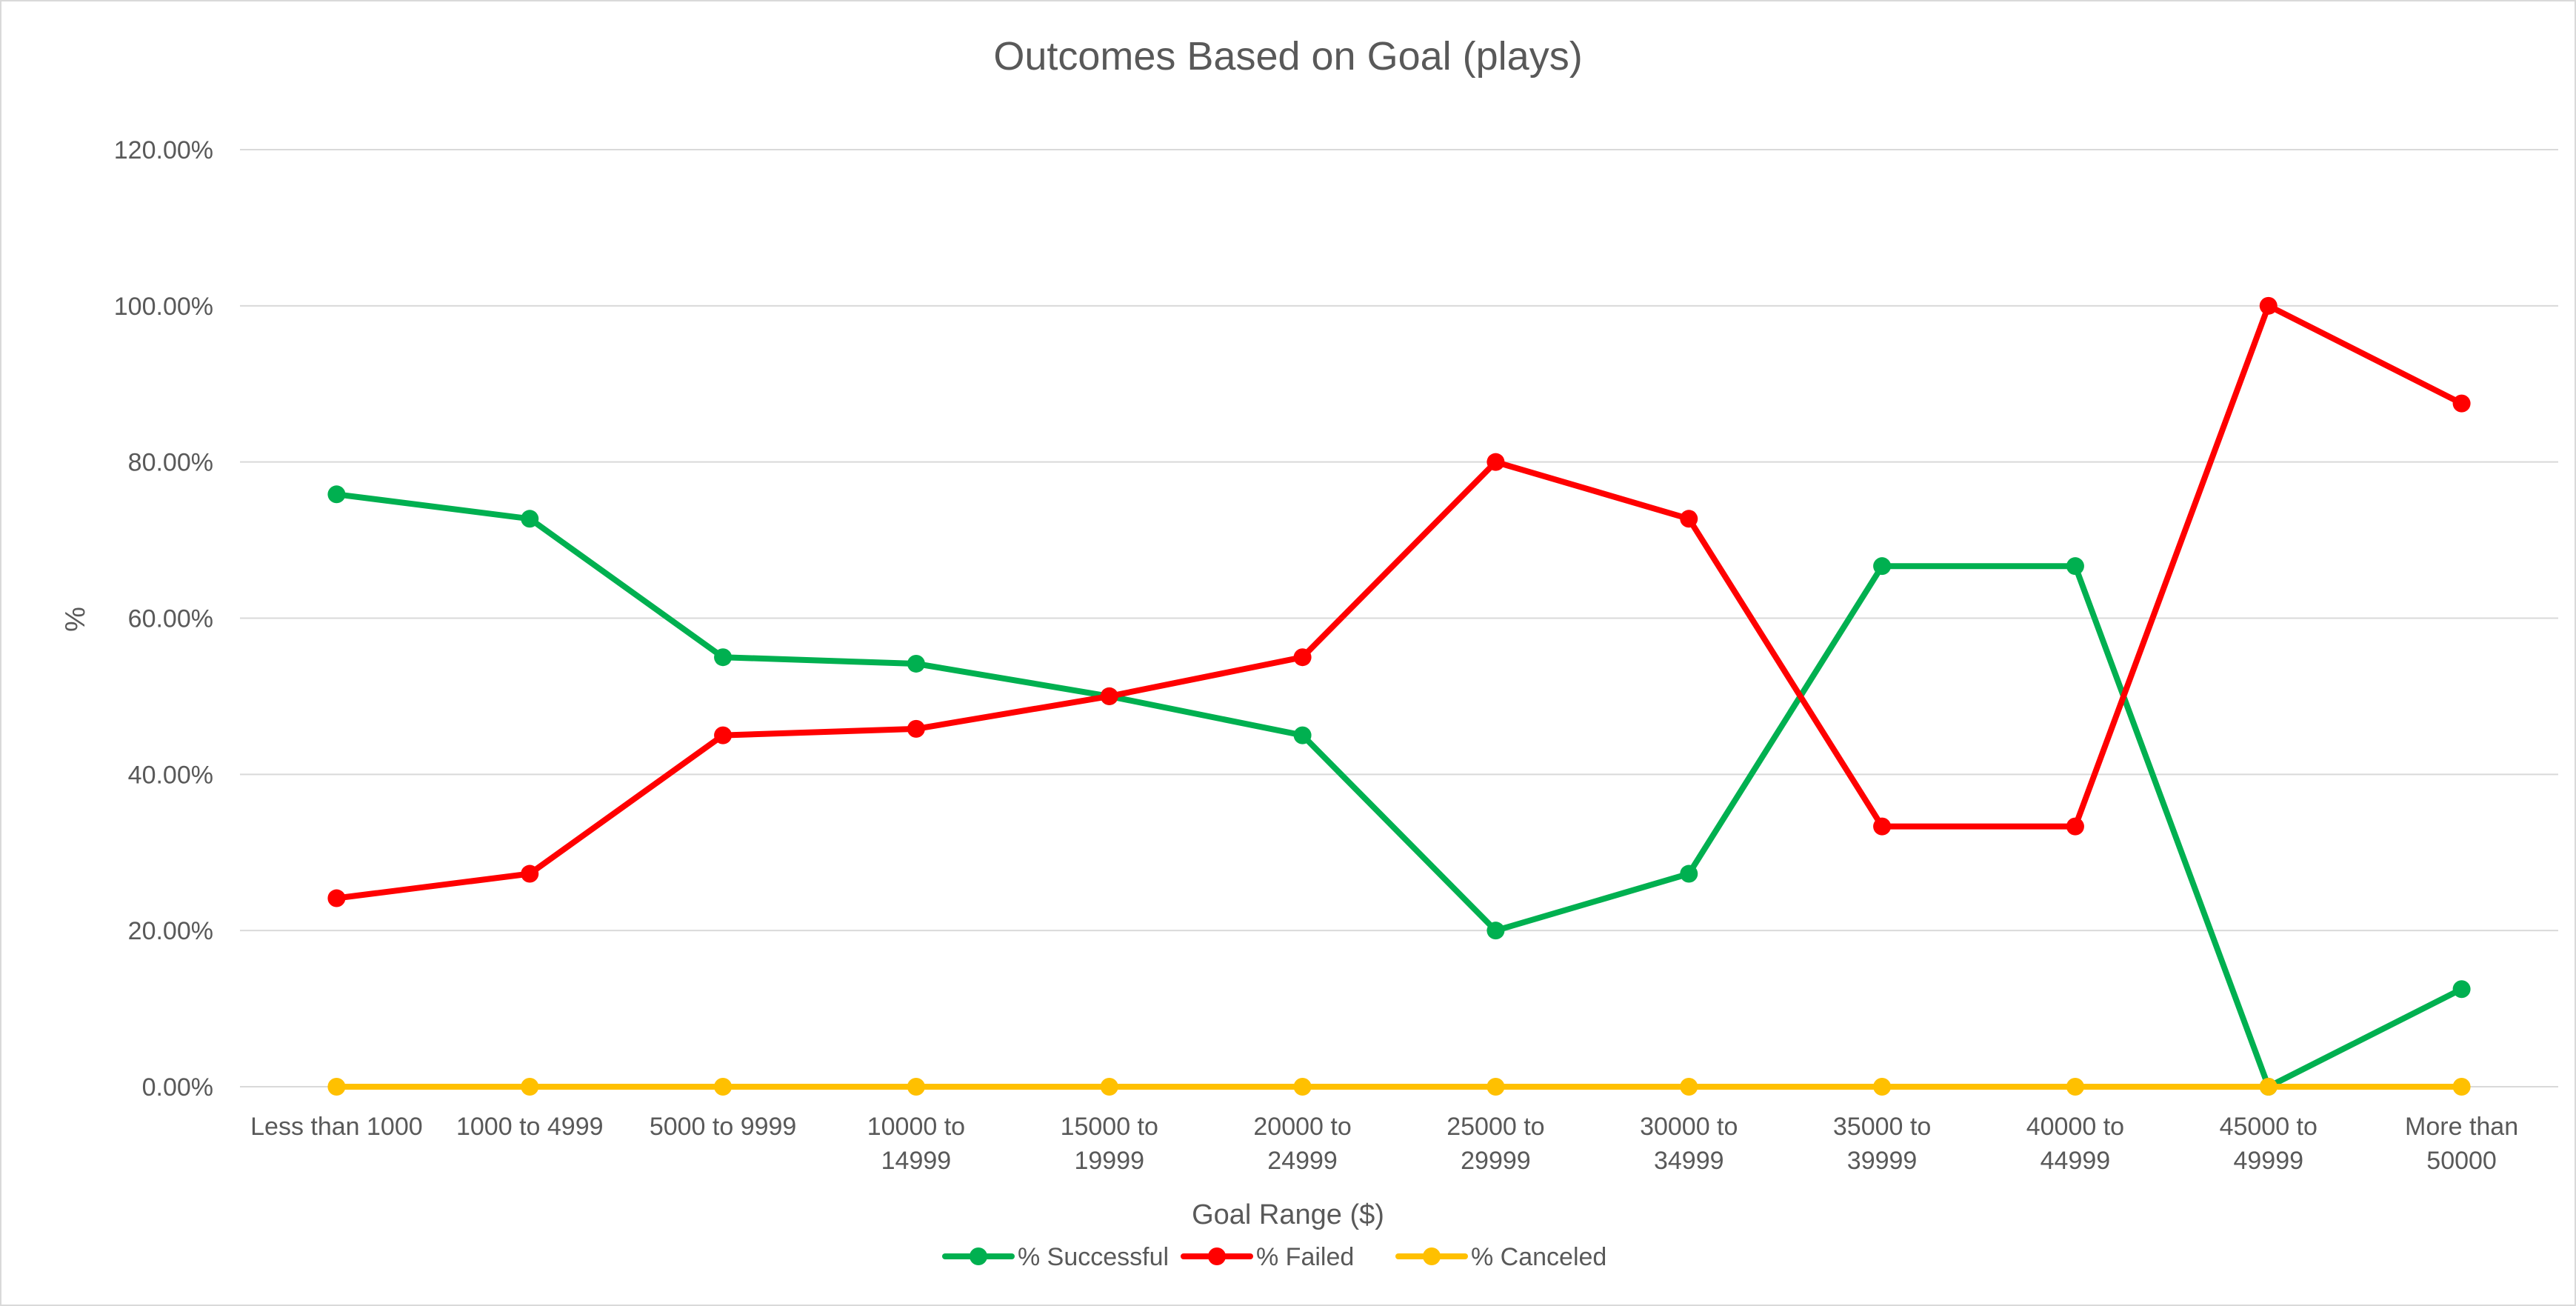 Image resolution: width=2576 pixels, height=1306 pixels. Describe the element at coordinates (170, 463) in the screenshot. I see `y-tick-label: 80.00%` at that location.